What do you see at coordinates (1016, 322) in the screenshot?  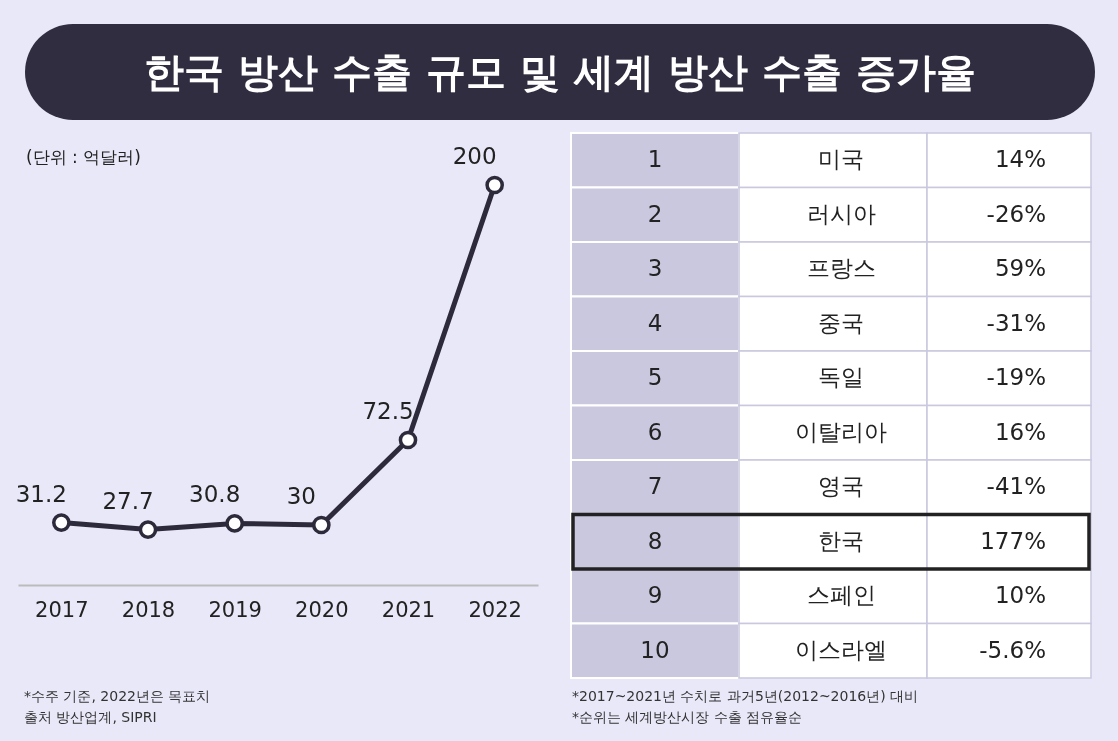 I see `data-label: -31%` at bounding box center [1016, 322].